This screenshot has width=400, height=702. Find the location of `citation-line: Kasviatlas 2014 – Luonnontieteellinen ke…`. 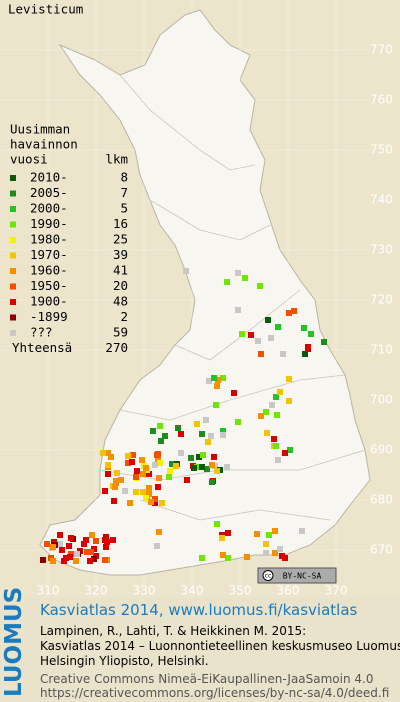

citation-line: Kasviatlas 2014 – Luonnontieteellinen ke… is located at coordinates (220, 646).